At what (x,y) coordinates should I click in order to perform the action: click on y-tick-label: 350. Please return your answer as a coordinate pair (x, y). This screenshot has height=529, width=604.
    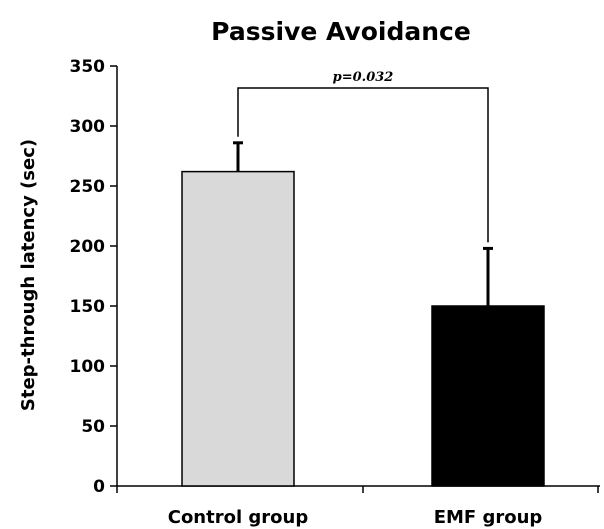
    Looking at the image, I should click on (88, 67).